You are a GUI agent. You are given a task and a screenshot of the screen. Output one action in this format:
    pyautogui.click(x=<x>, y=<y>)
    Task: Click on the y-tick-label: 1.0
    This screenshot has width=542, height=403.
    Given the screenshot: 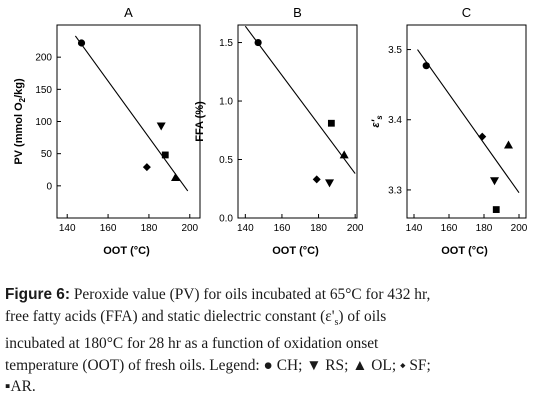 What is the action you would take?
    pyautogui.click(x=226, y=102)
    